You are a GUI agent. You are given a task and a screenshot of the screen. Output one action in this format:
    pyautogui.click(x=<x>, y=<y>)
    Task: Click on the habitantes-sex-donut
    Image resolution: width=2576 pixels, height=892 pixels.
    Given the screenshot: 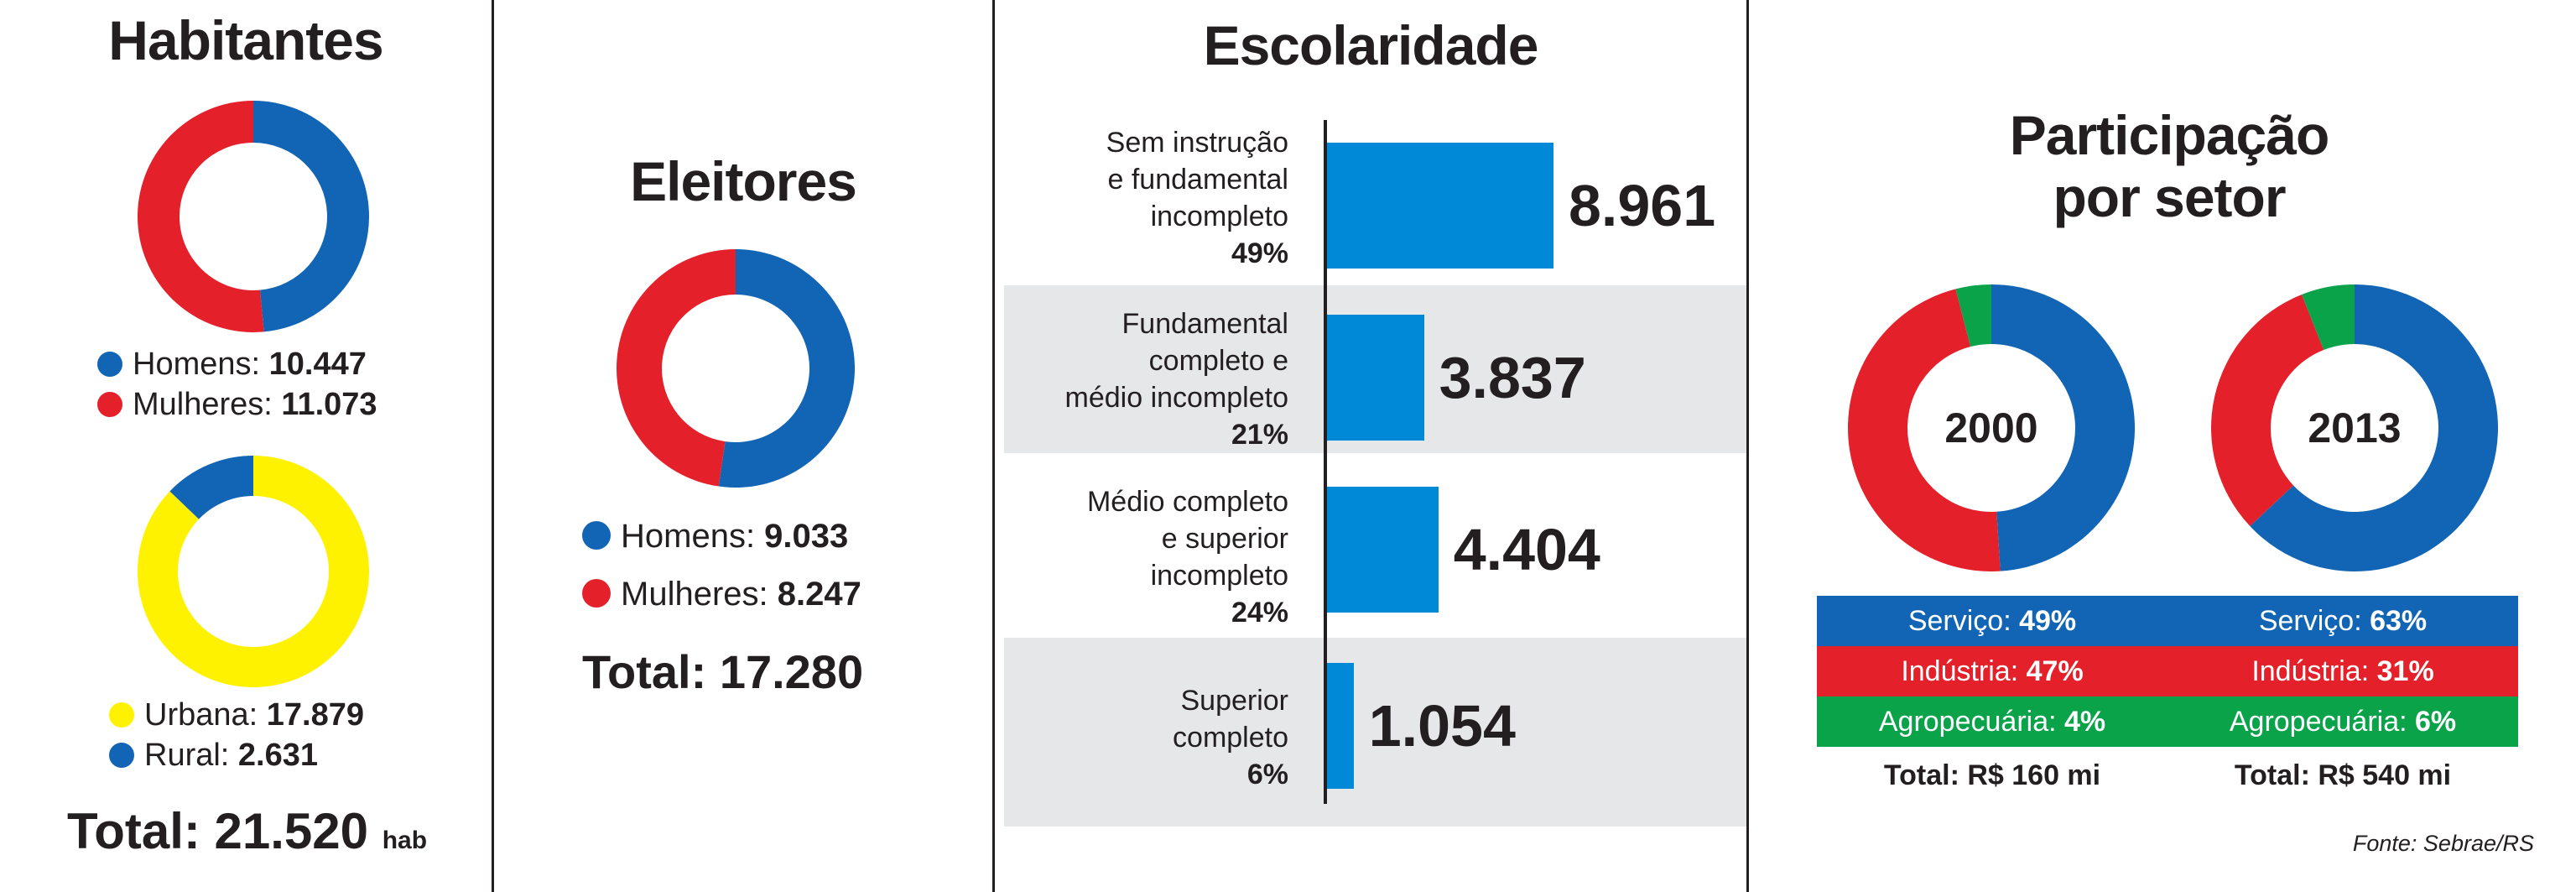 What is the action you would take?
    pyautogui.click(x=253, y=217)
    